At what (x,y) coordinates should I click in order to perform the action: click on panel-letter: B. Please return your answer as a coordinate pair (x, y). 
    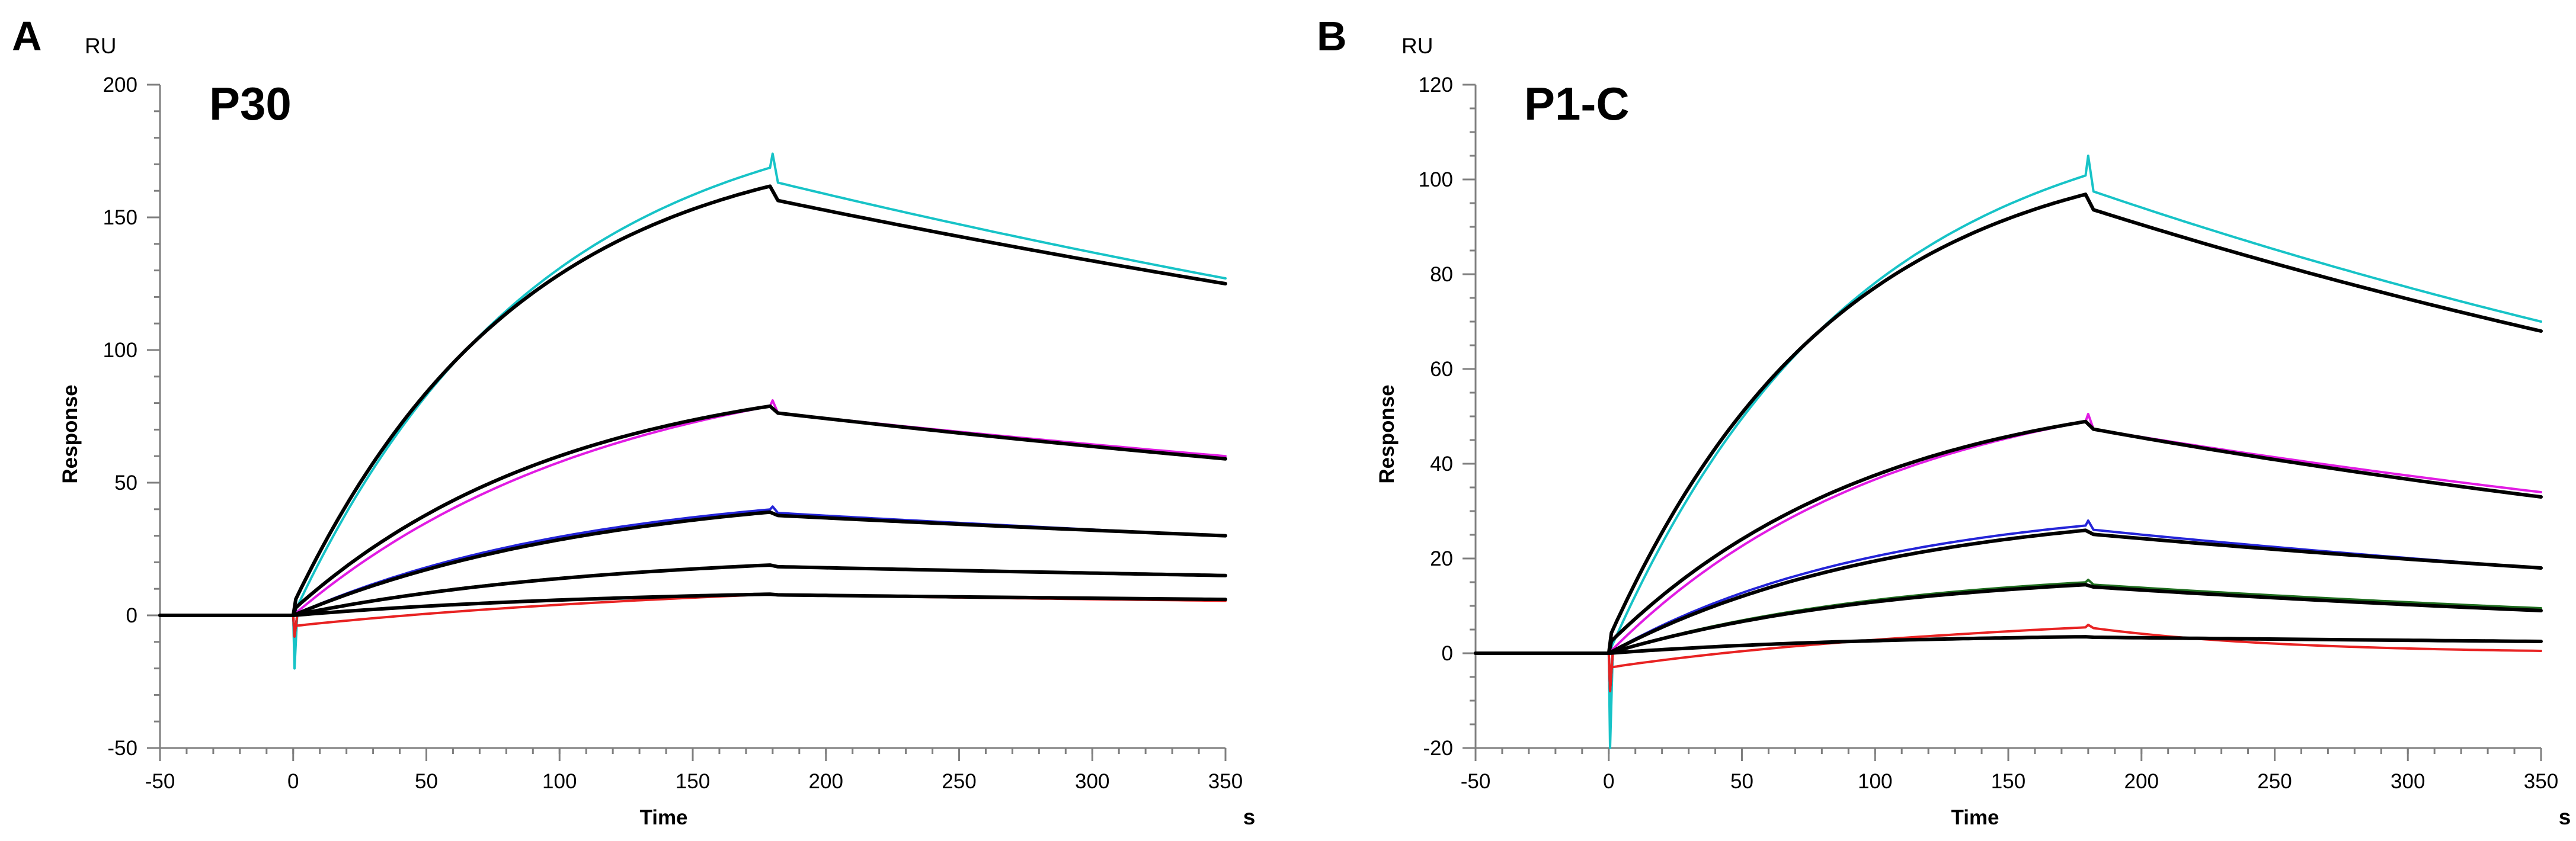
    Looking at the image, I should click on (1332, 36).